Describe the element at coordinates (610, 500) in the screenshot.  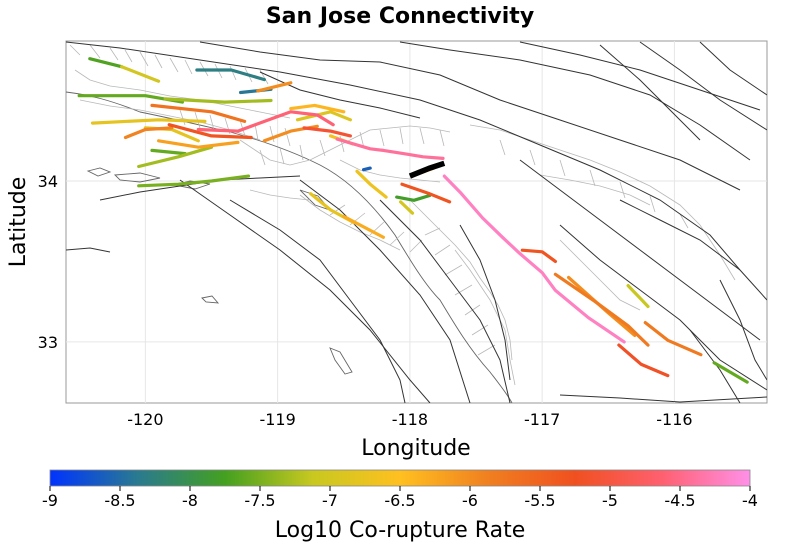
I see `colorbar-tick-label: -5` at that location.